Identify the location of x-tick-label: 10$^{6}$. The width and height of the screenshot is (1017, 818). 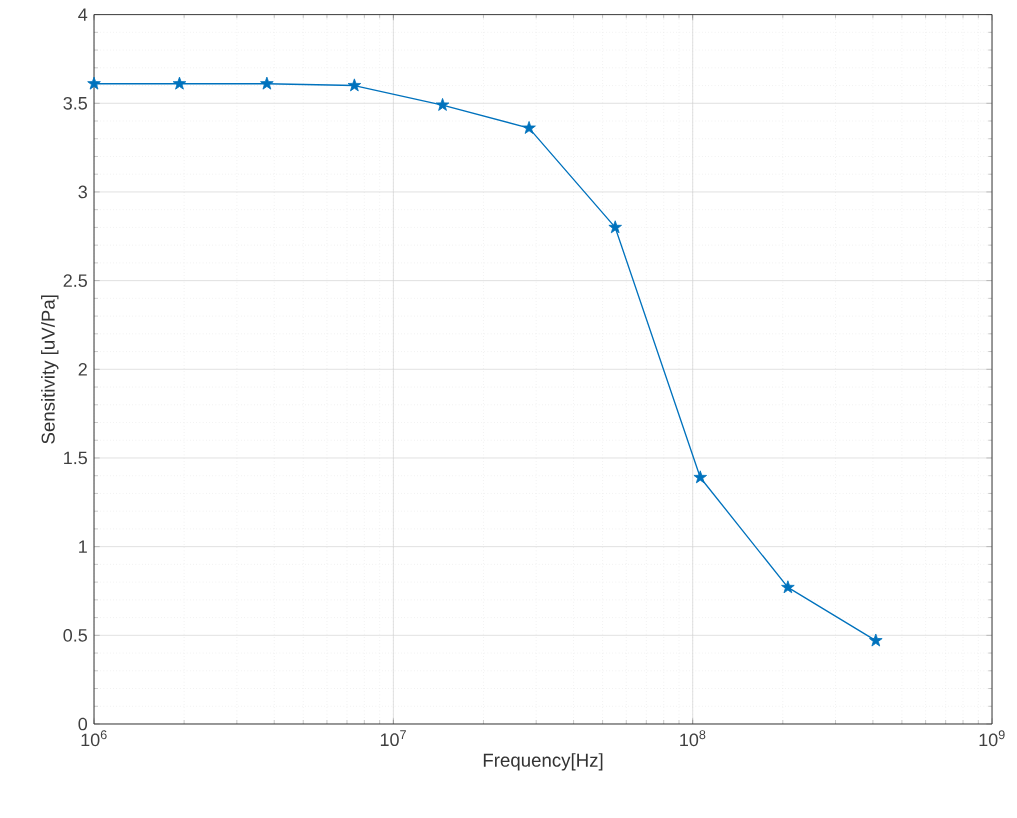
(94, 738).